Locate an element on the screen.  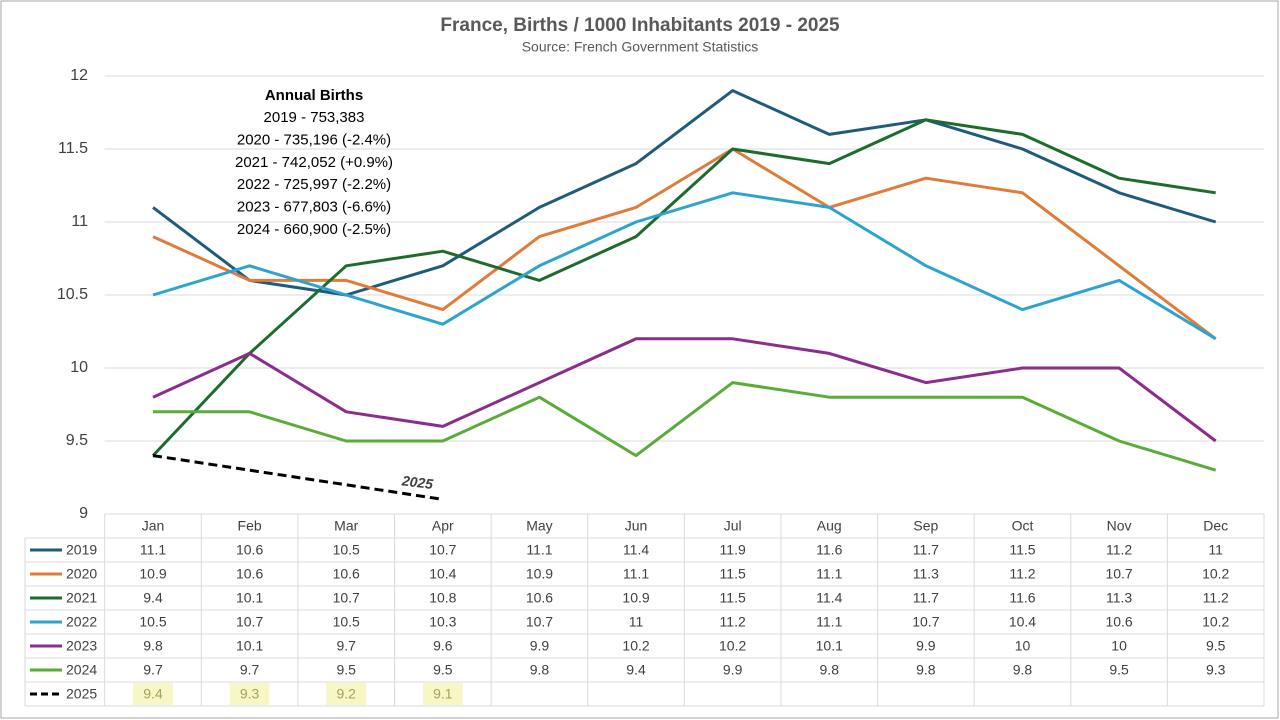
x-tick-label: Oct is located at coordinates (1023, 526).